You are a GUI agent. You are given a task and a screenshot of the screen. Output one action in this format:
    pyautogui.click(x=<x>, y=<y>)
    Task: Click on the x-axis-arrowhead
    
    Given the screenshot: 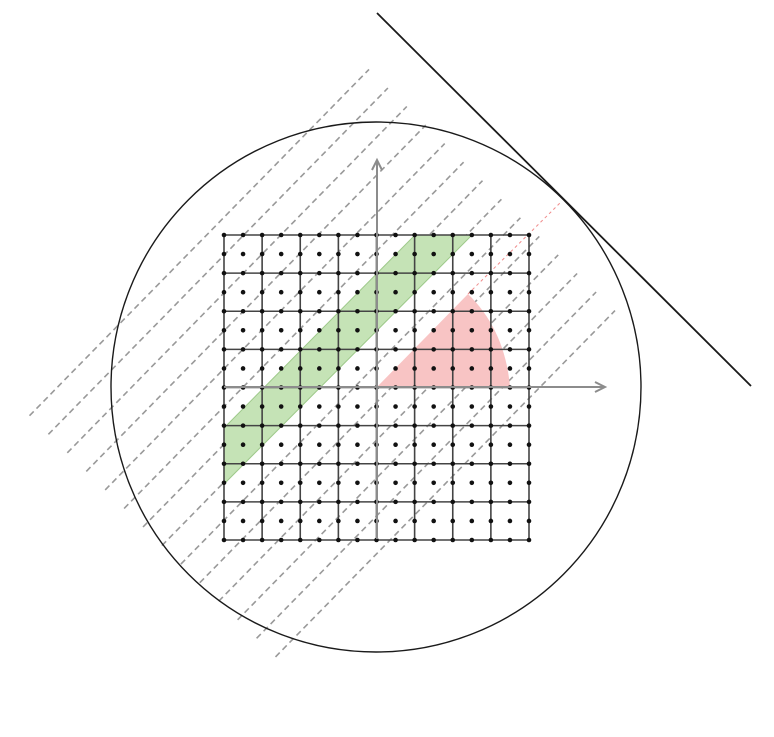 What is the action you would take?
    pyautogui.click(x=601, y=387)
    